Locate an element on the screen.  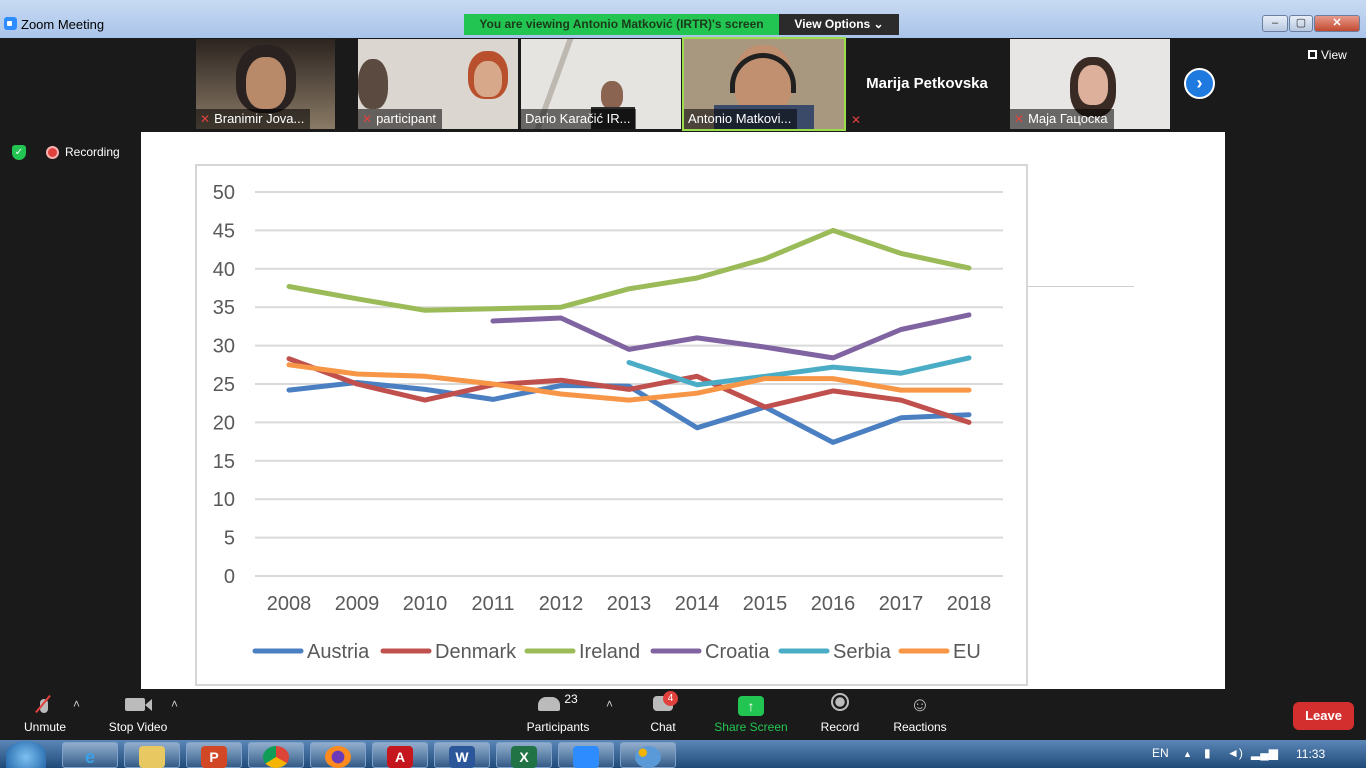
taskbar-explorer is located at coordinates (152, 755).